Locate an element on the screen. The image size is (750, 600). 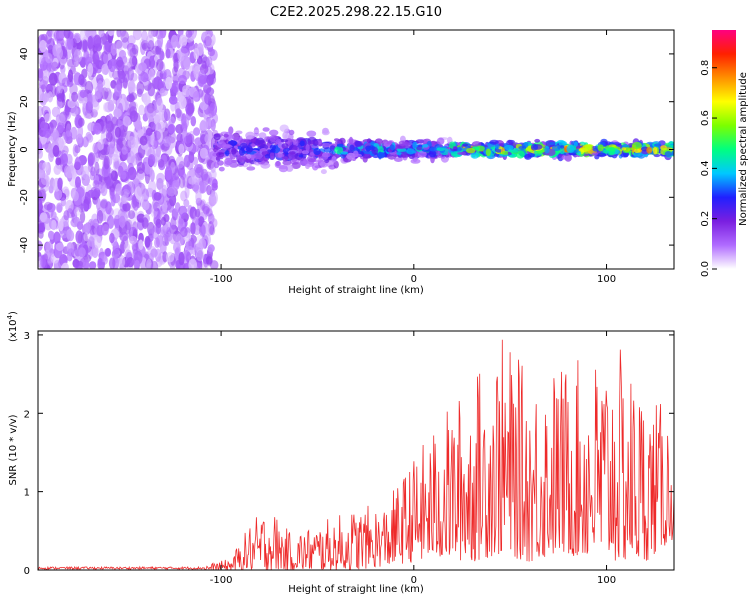
colorbar-label: Normalized spectral amplitude is located at coordinates (743, 149).